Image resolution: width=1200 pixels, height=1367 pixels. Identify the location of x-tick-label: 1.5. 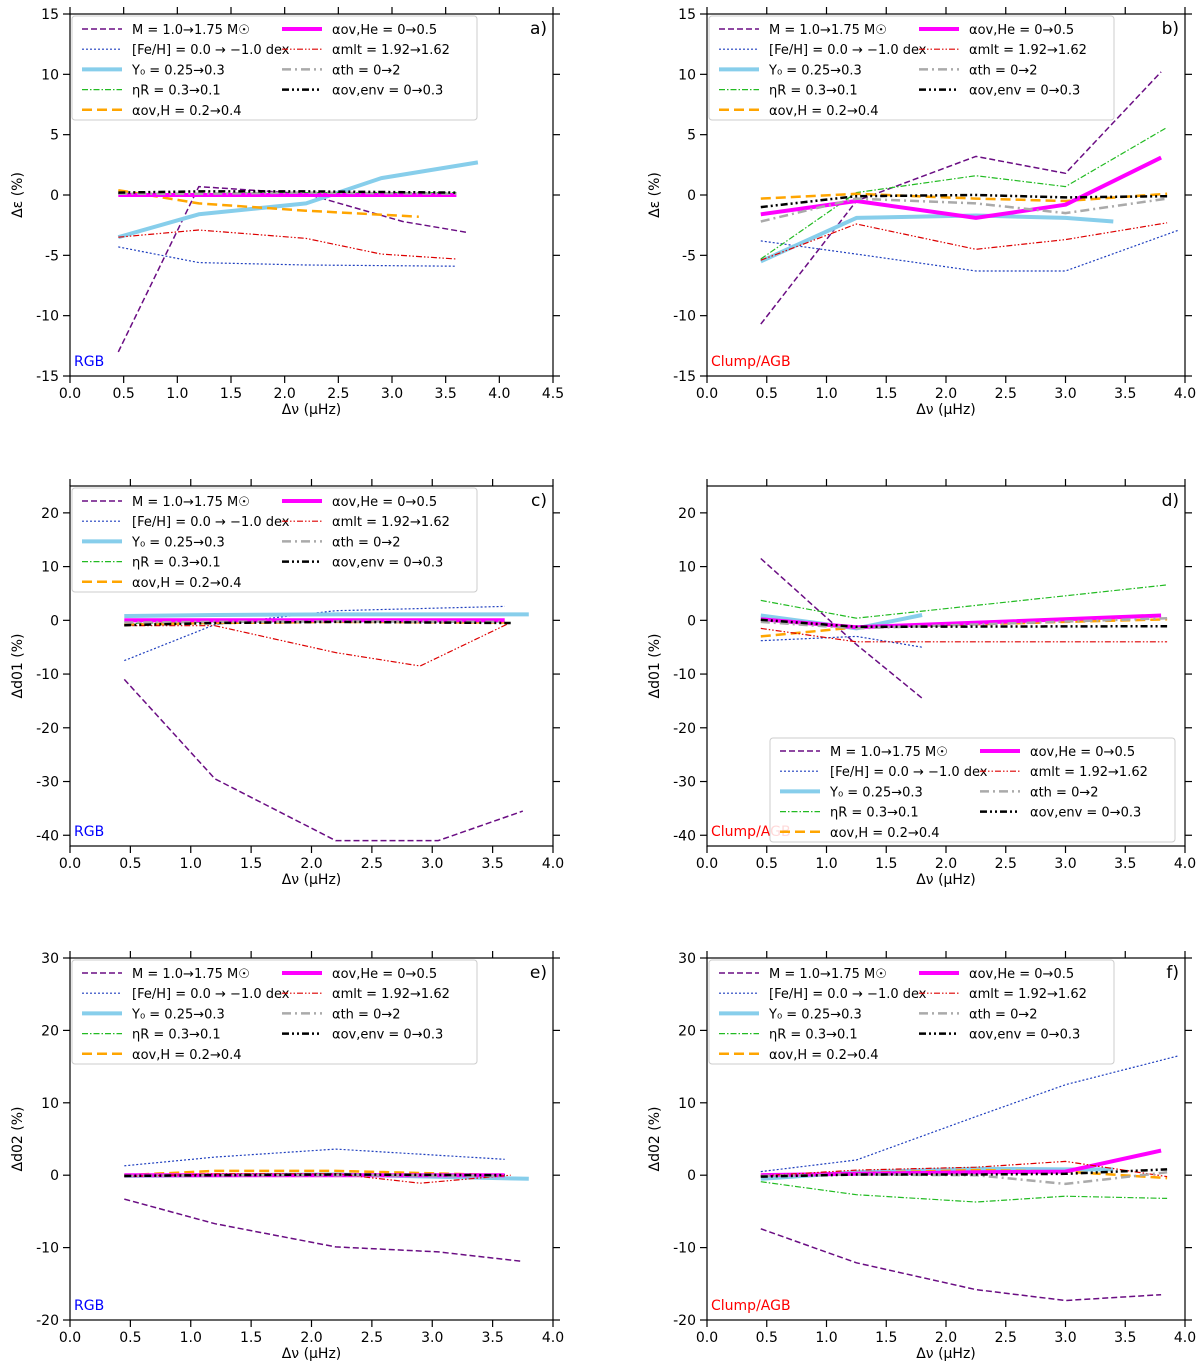
(251, 1338).